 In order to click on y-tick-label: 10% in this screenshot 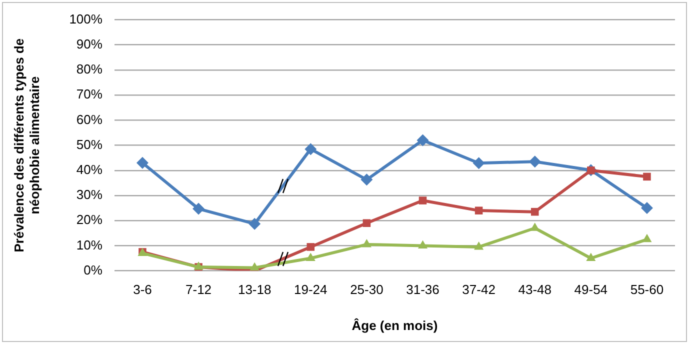, I will do `click(89, 244)`.